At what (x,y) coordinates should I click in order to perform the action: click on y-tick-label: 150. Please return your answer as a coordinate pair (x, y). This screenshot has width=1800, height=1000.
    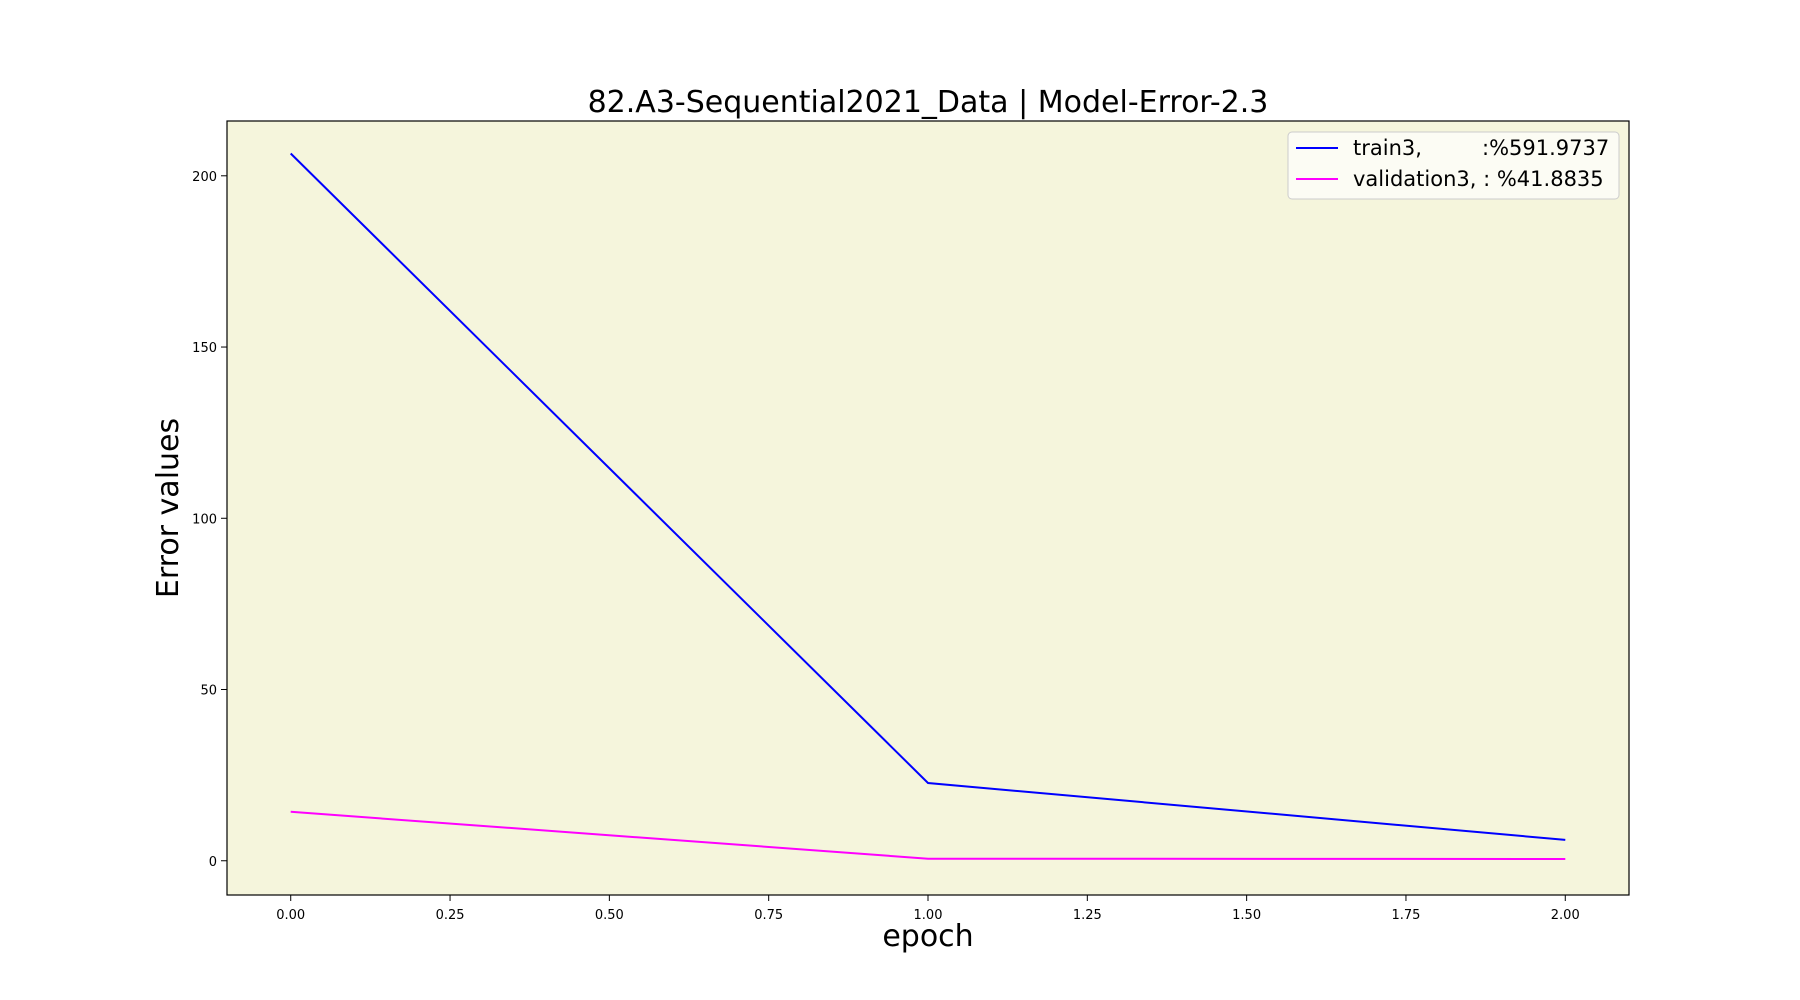
    Looking at the image, I should click on (204, 348).